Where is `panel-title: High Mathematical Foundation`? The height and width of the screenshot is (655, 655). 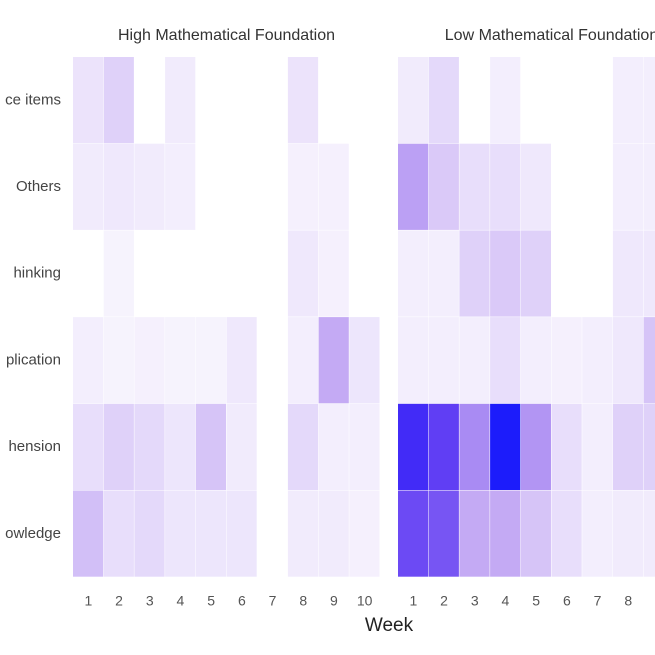 panel-title: High Mathematical Foundation is located at coordinates (226, 35).